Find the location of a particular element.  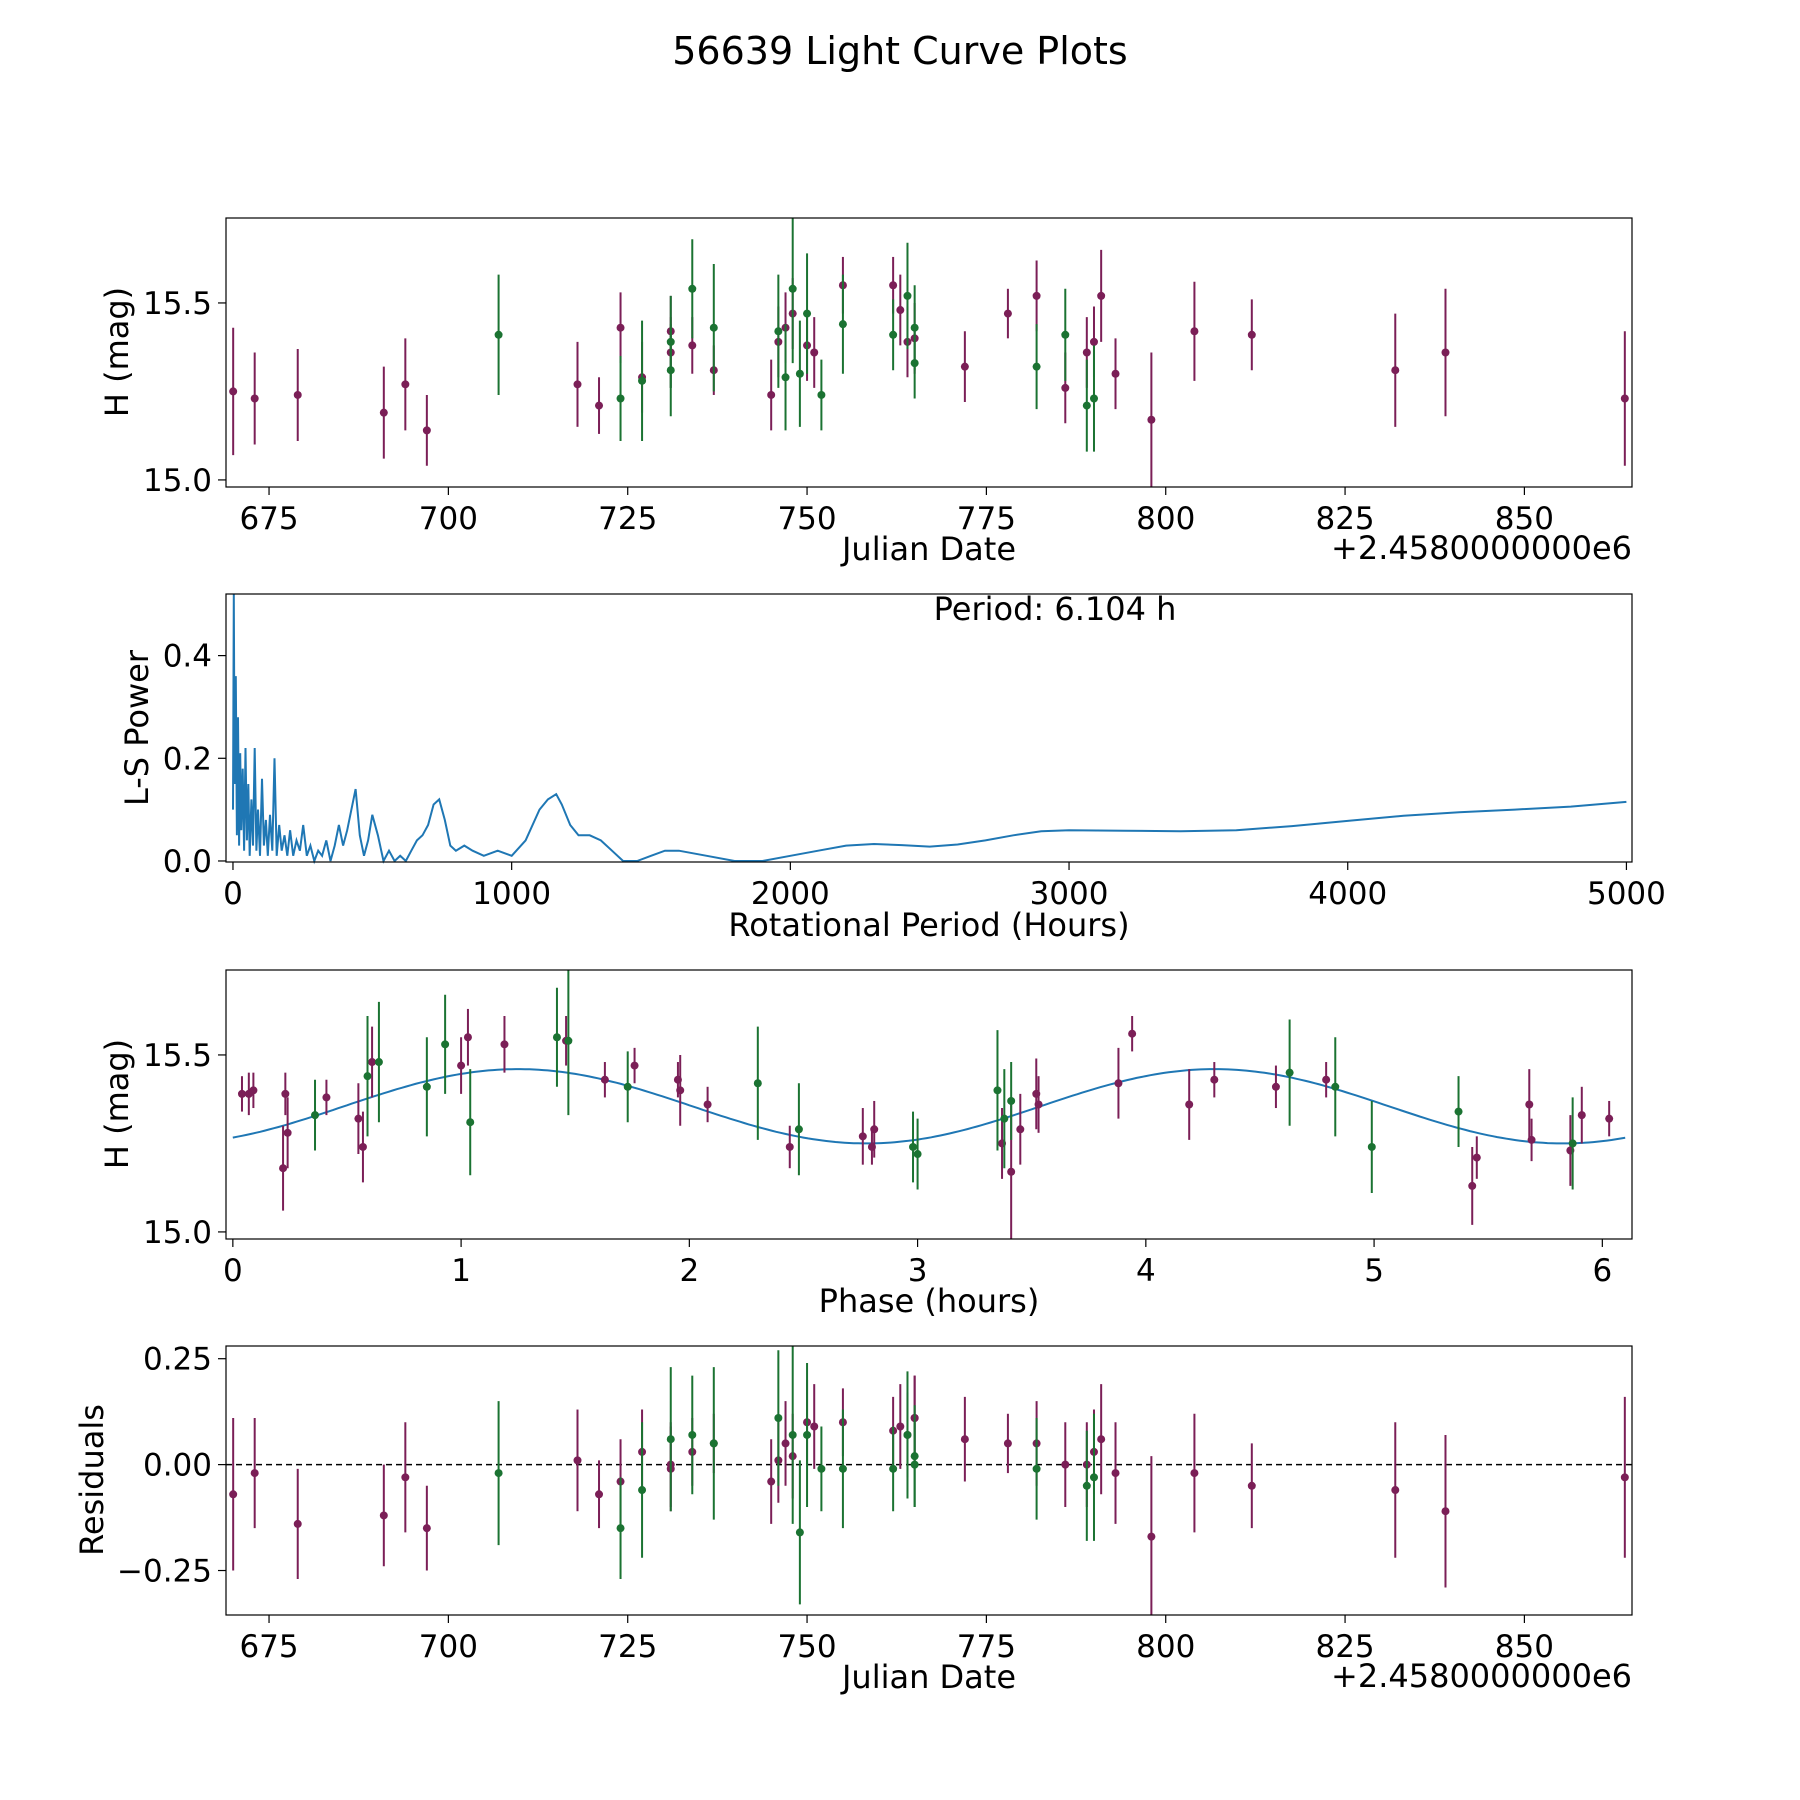

residuals-offset-label: +2.4580000000e6 is located at coordinates (1481, 1676).